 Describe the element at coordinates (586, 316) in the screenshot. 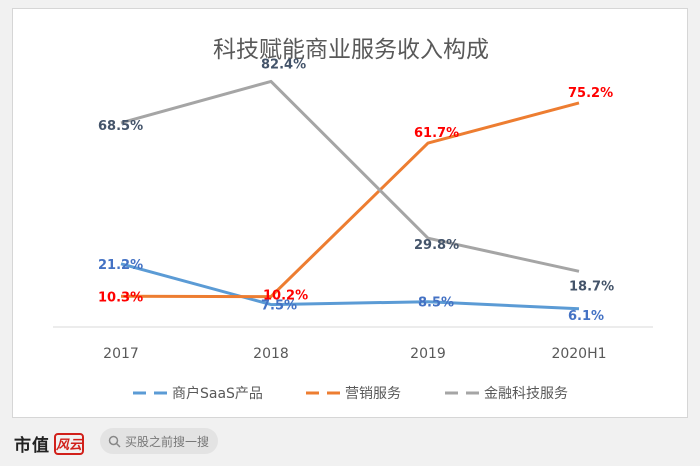

I see `data-label-saas-3: 6.1%` at that location.